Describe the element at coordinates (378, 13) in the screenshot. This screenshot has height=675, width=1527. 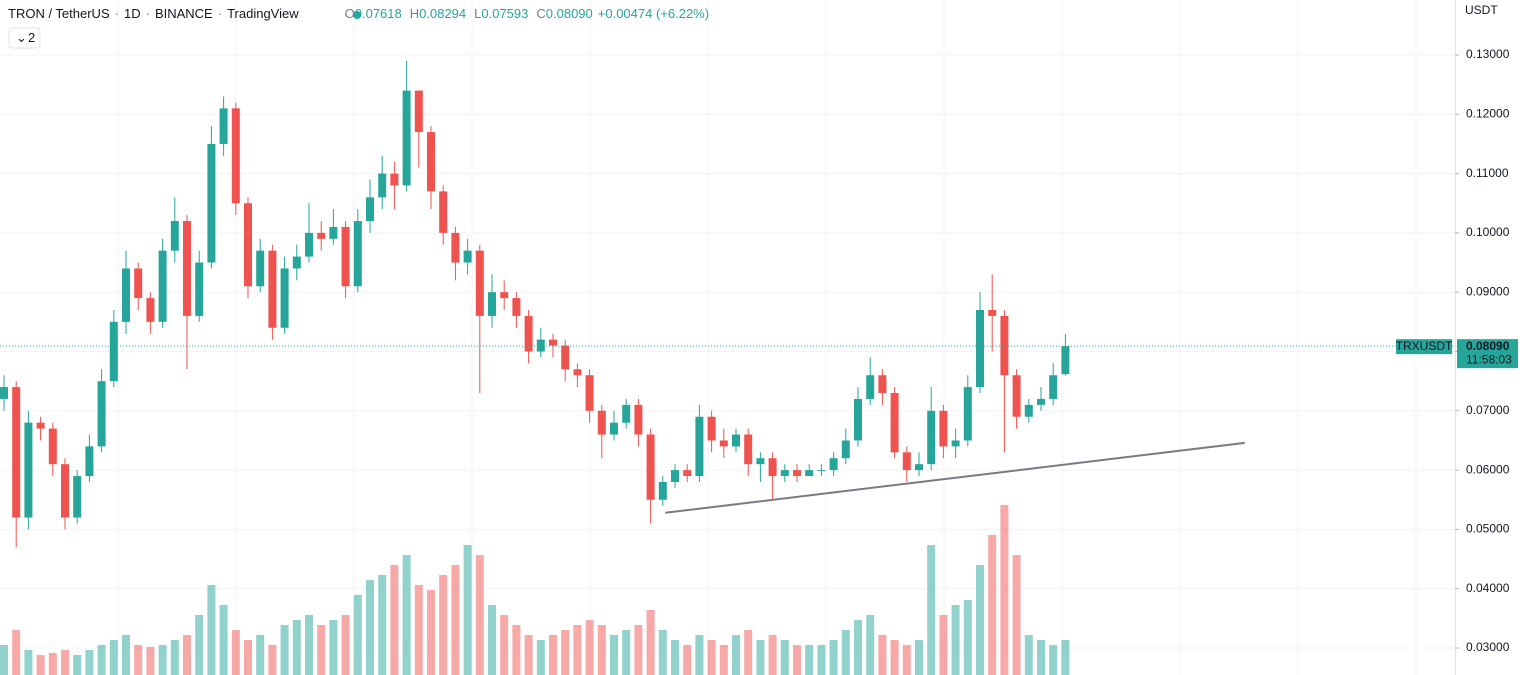
I see `ohlc-value: 0.07618` at that location.